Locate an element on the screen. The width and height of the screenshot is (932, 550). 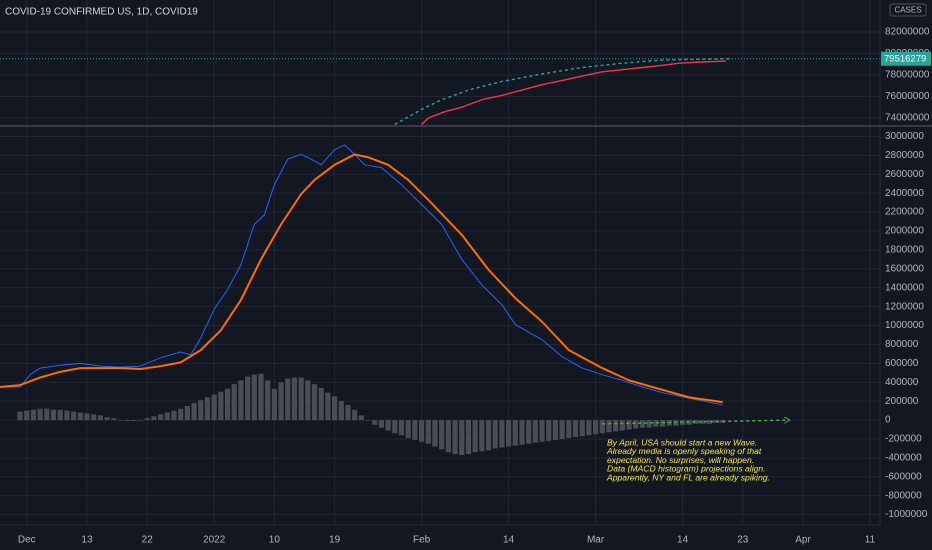
x-tick-label: 11 is located at coordinates (870, 540).